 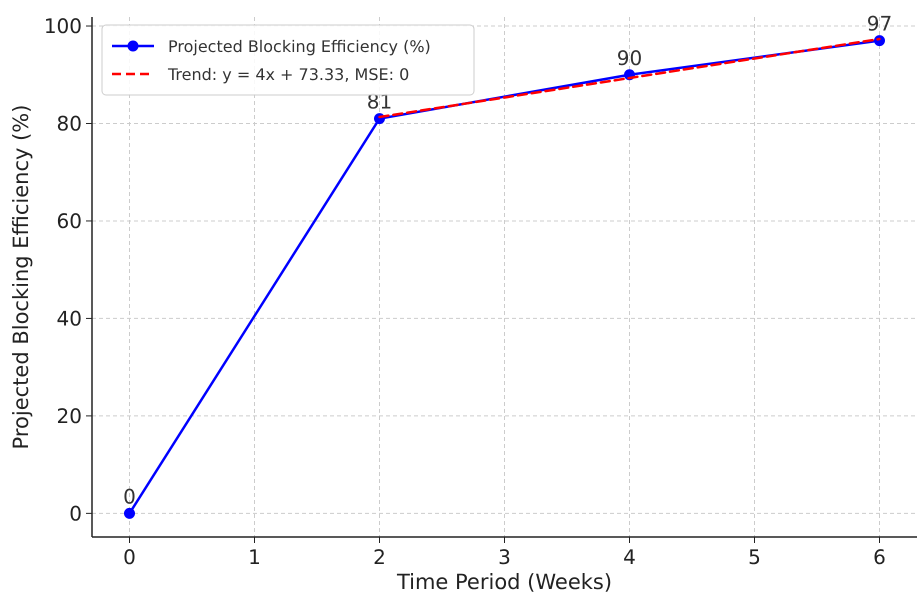 I want to click on legend-label: Projected Blocking Efficiency (%), so click(x=299, y=46).